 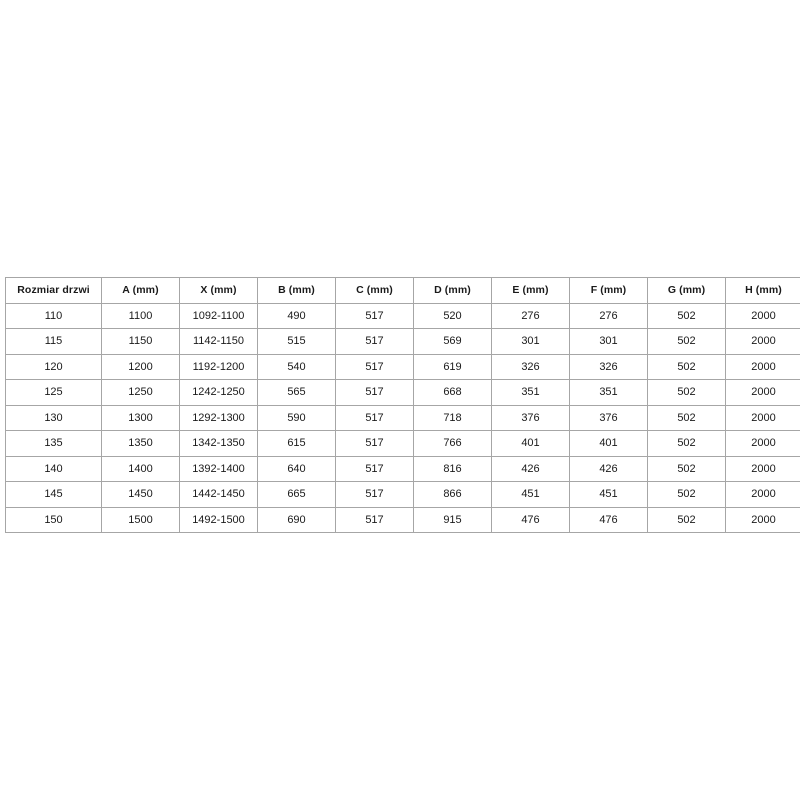 What do you see at coordinates (140, 494) in the screenshot?
I see `table-cell: 1450` at bounding box center [140, 494].